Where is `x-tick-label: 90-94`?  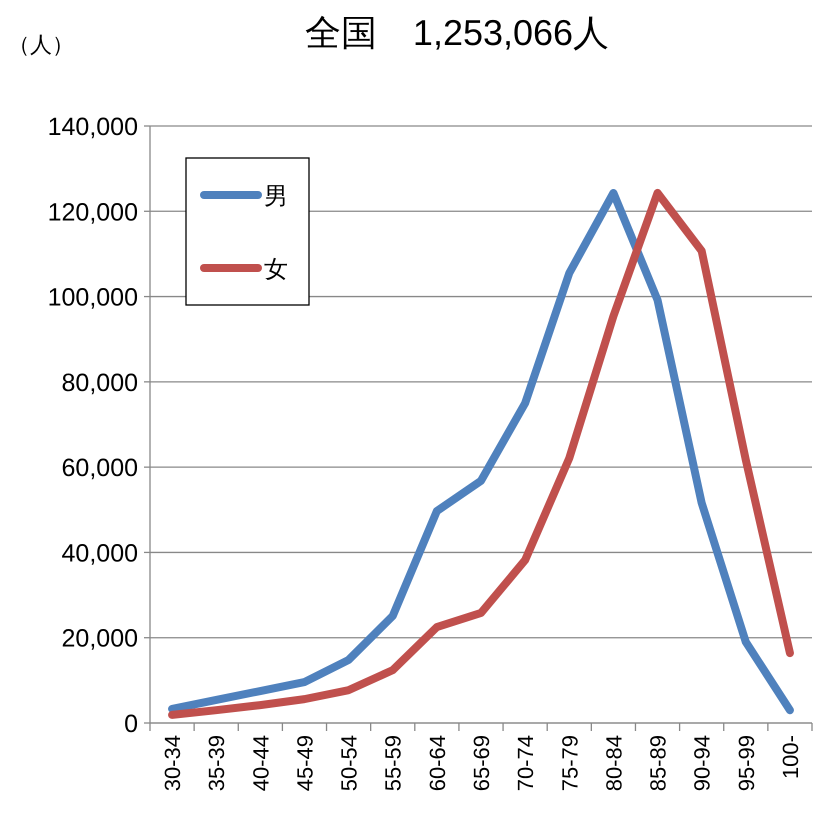 x-tick-label: 90-94 is located at coordinates (702, 763).